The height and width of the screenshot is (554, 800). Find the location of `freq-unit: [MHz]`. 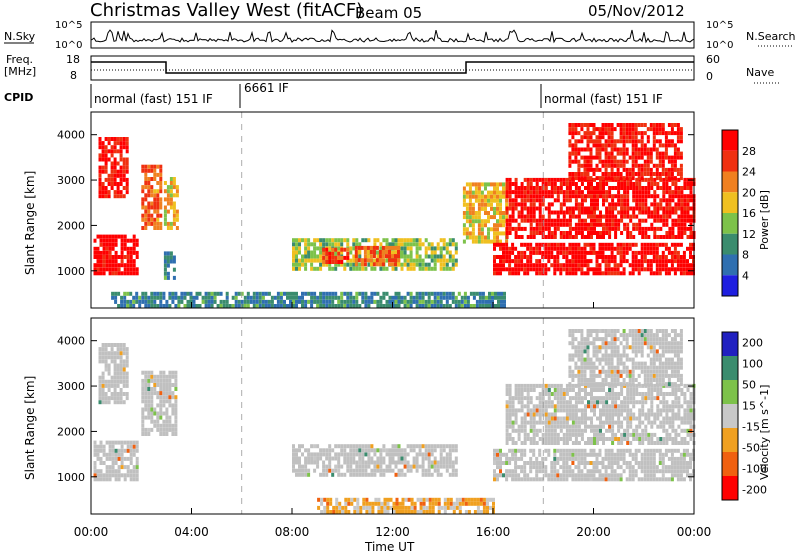

freq-unit: [MHz] is located at coordinates (20, 71).